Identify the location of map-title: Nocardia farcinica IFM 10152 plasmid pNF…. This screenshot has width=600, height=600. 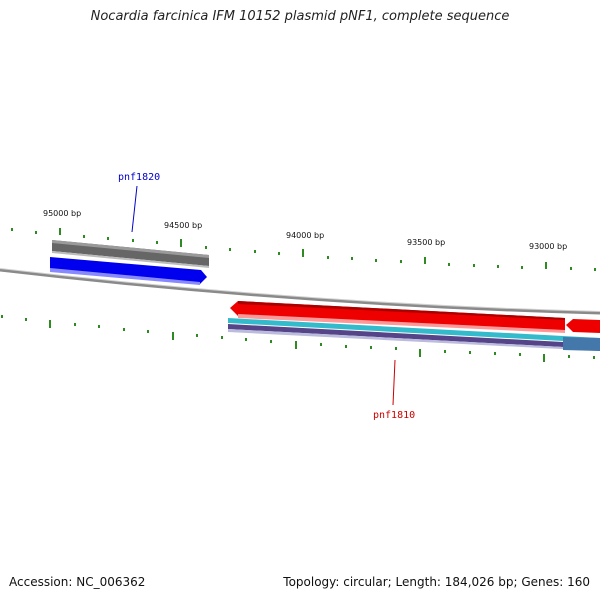
(300, 16).